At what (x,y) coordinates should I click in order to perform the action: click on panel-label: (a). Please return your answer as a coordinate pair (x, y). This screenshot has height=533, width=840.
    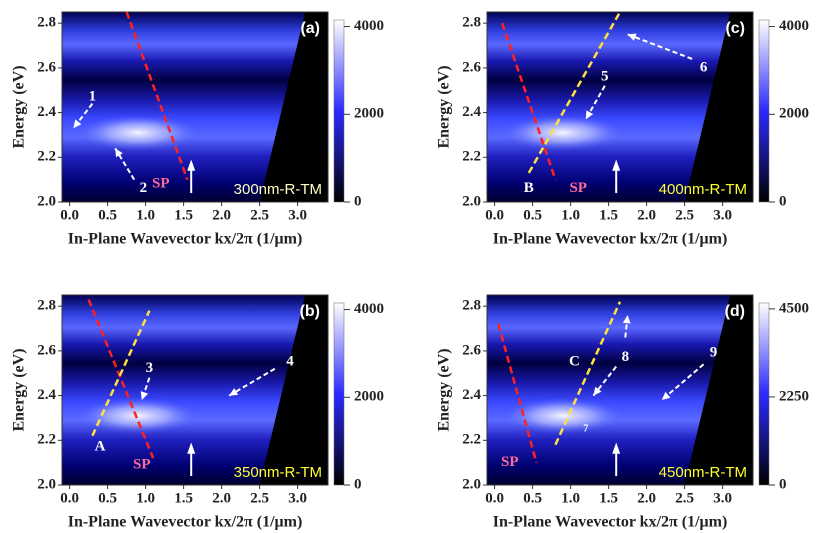
    Looking at the image, I should click on (310, 28).